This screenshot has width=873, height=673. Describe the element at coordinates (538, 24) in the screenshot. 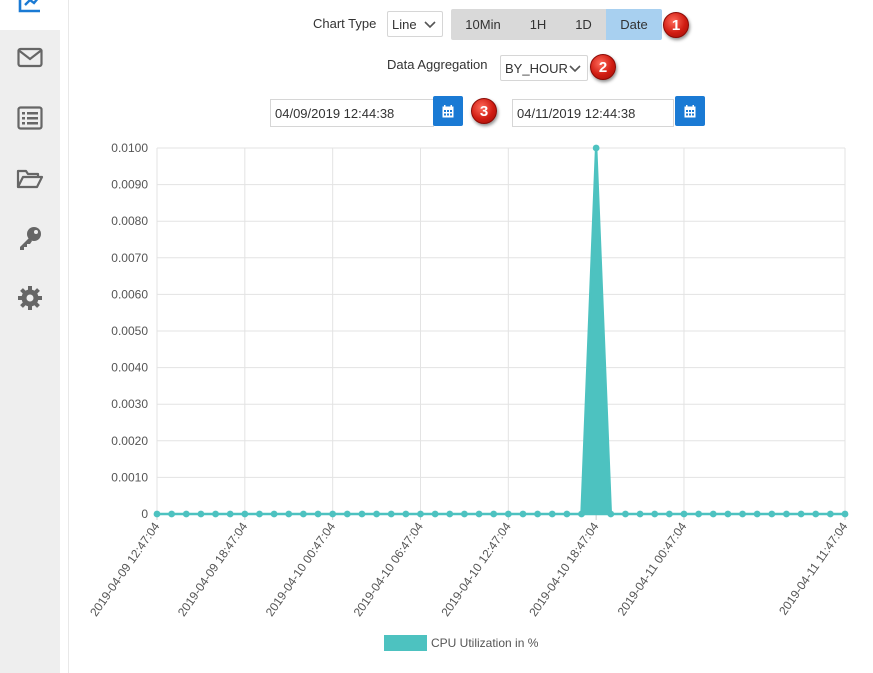

I see `range-button-1h: 1H` at that location.